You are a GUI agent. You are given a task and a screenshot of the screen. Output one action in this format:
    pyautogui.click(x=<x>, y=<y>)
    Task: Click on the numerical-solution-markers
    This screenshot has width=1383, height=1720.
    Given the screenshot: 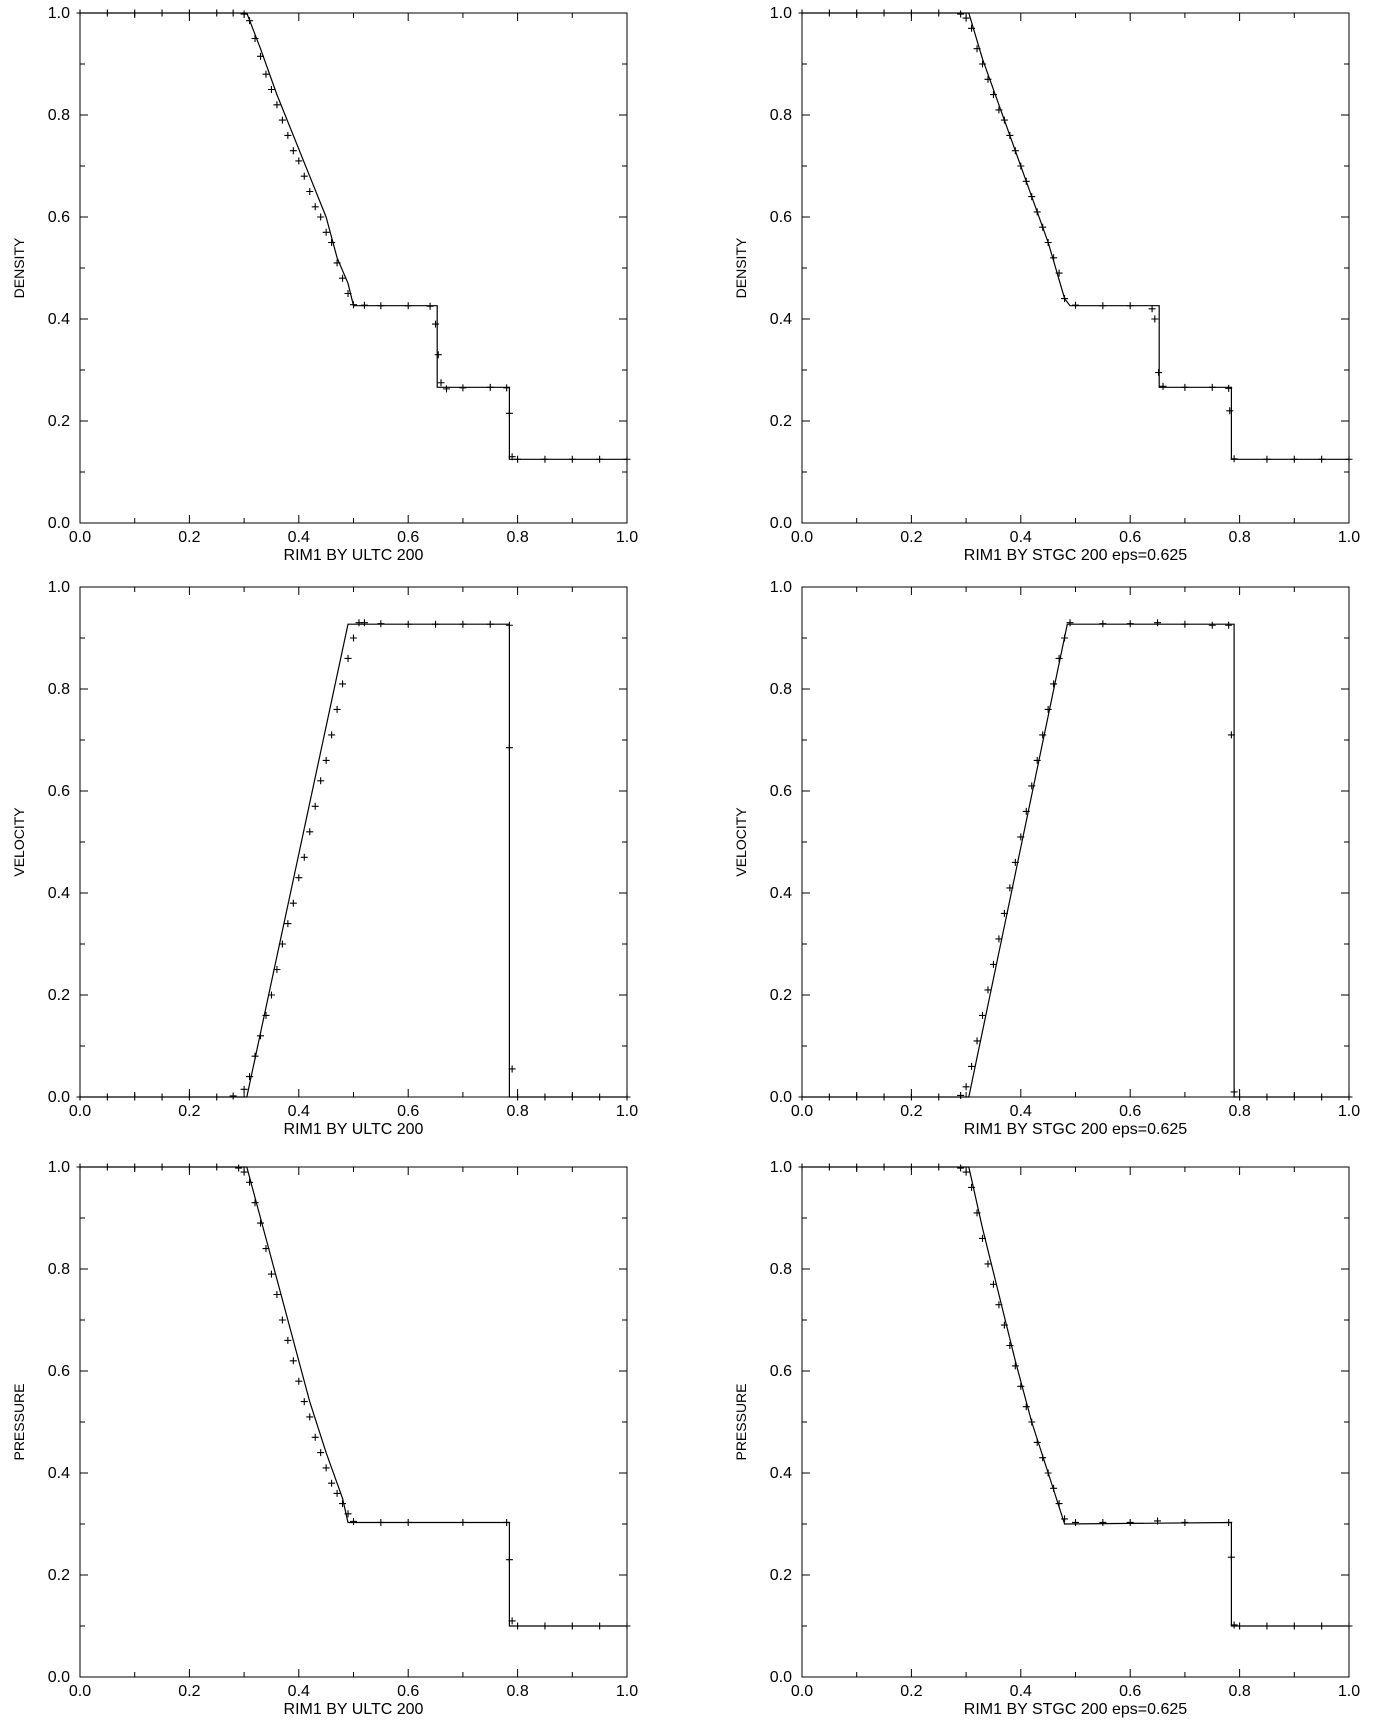 What is the action you would take?
    pyautogui.click(x=1075, y=236)
    